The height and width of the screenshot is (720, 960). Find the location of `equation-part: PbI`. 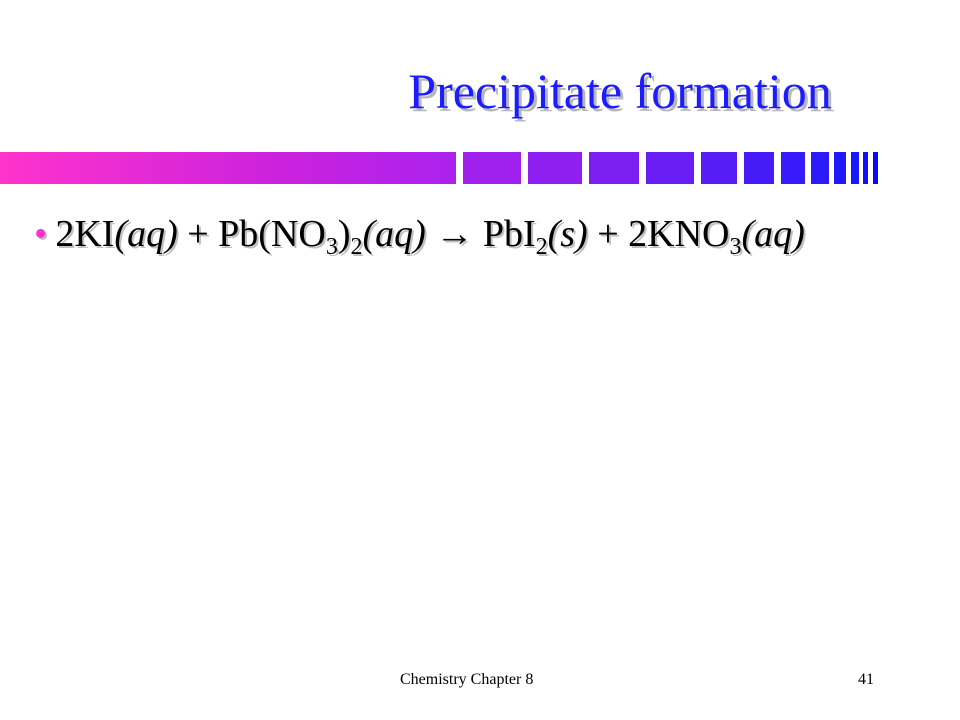

equation-part: PbI is located at coordinates (509, 234).